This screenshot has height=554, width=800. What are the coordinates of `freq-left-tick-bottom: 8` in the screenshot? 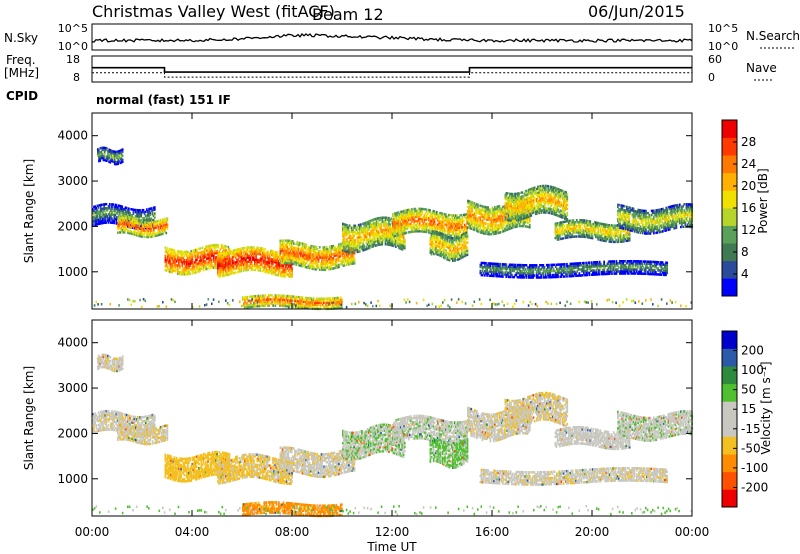 It's located at (76, 77).